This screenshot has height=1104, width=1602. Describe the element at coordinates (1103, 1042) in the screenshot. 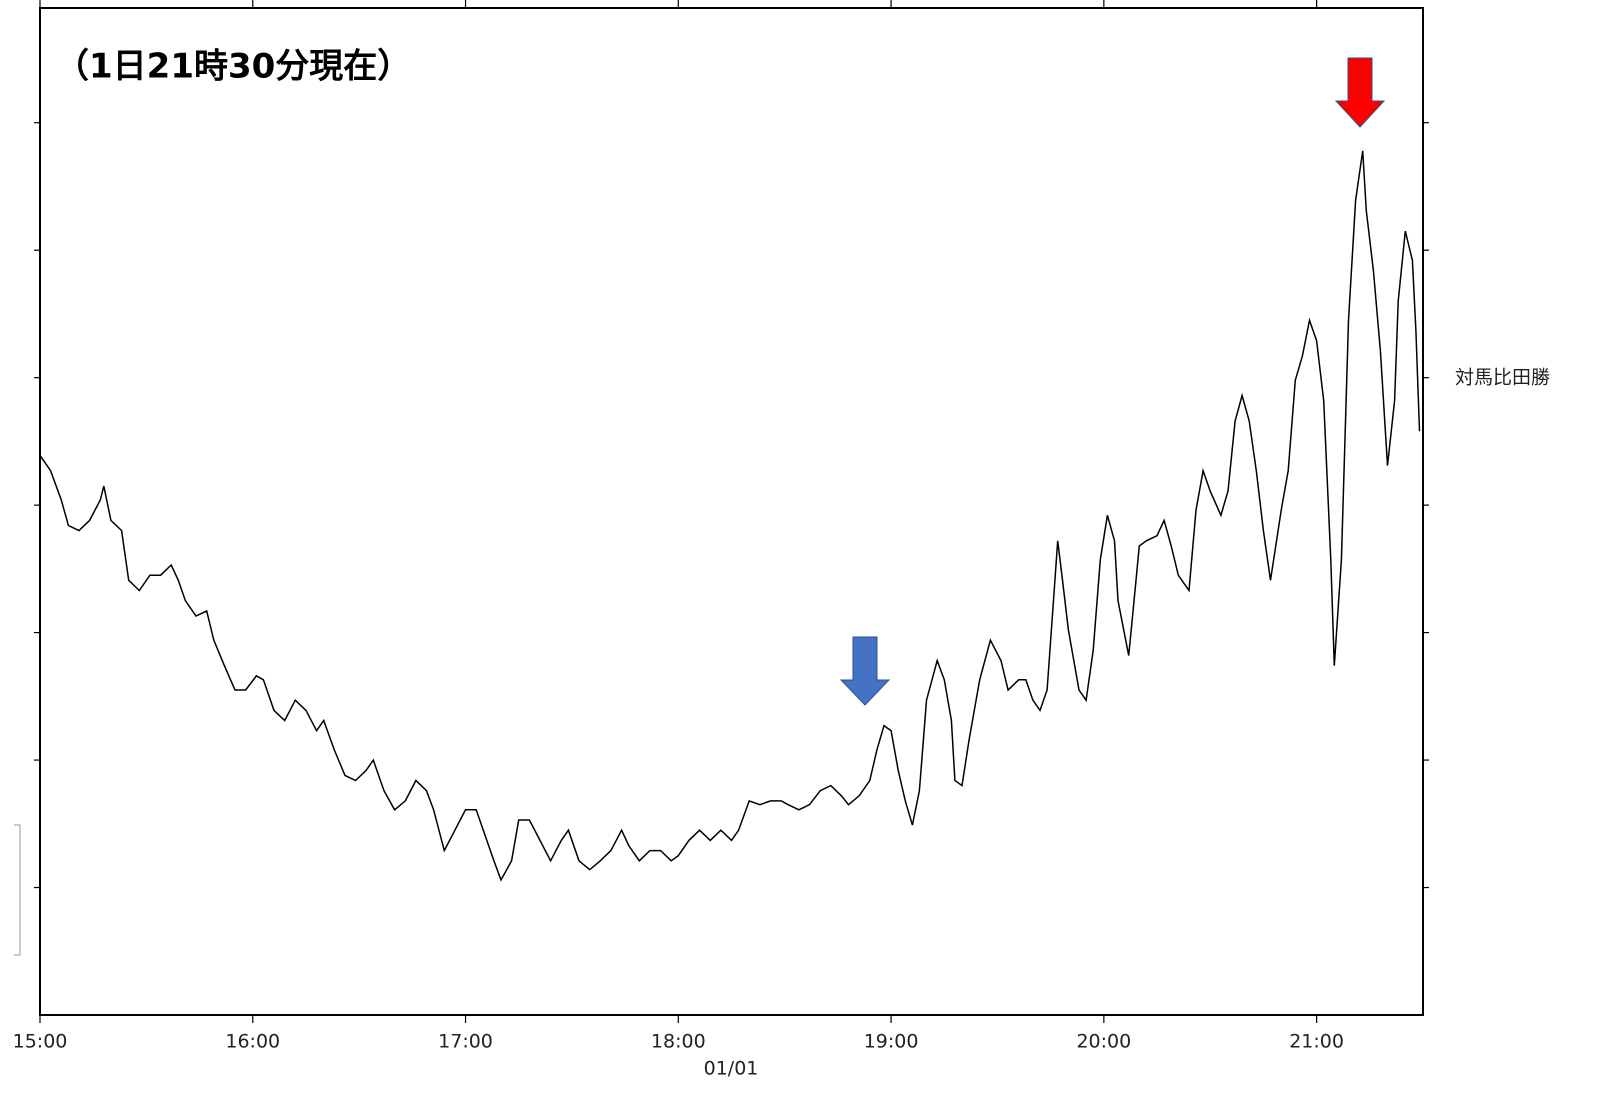

I see `x-tick-label: 20:00` at that location.